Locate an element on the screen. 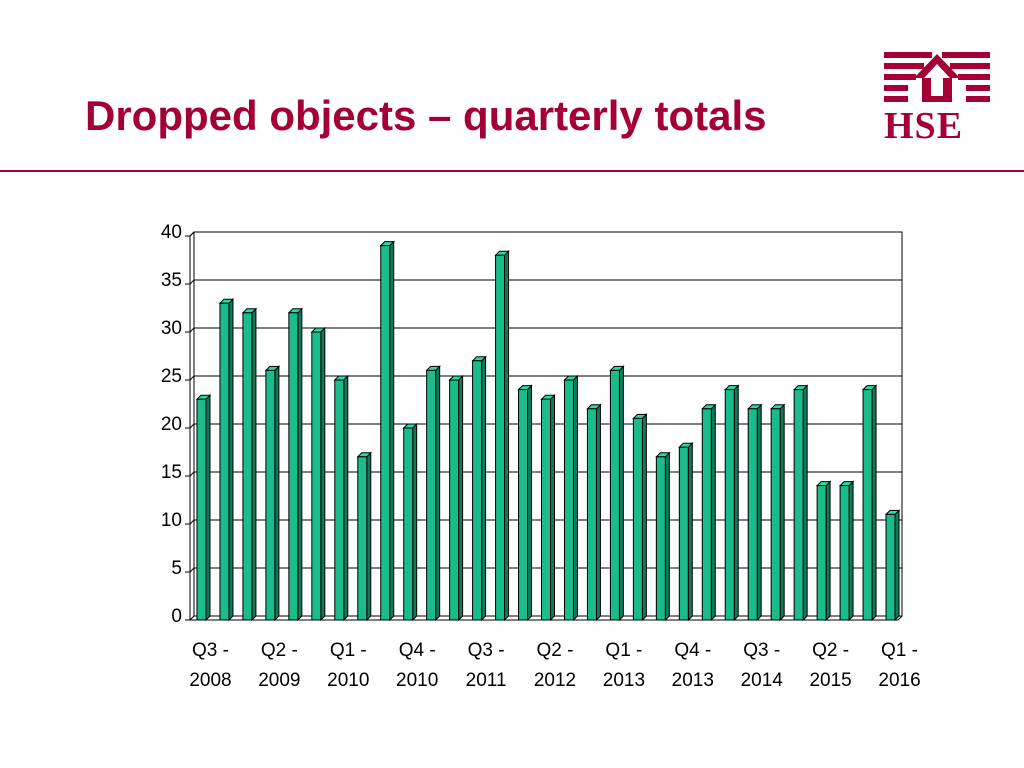 Image resolution: width=1024 pixels, height=768 pixels. y-tick-label: 15 is located at coordinates (171, 472).